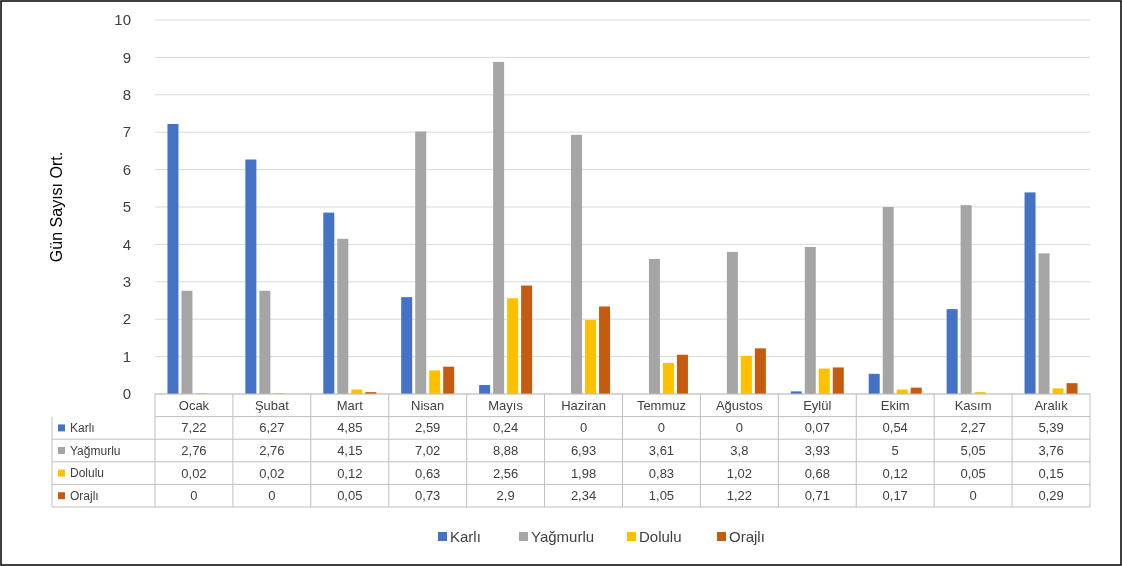 The height and width of the screenshot is (566, 1122). Describe the element at coordinates (126, 356) in the screenshot. I see `y-tick-label: 1` at that location.